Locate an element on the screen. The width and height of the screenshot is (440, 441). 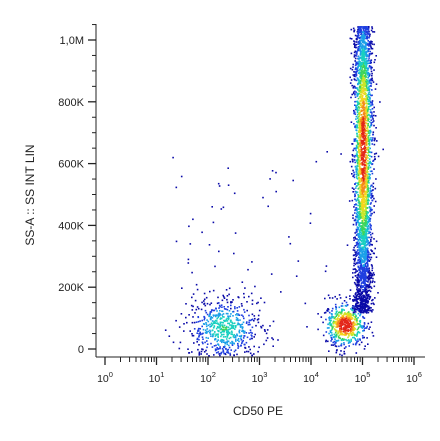
x-tick-label: 100 is located at coordinates (105, 377).